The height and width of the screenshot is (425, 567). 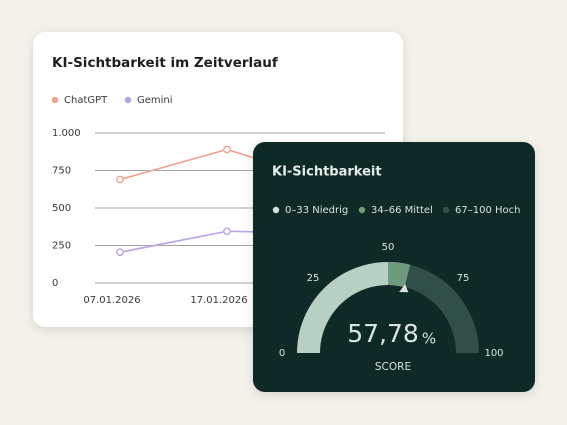 I want to click on gauge-tick-label: 75, so click(x=463, y=278).